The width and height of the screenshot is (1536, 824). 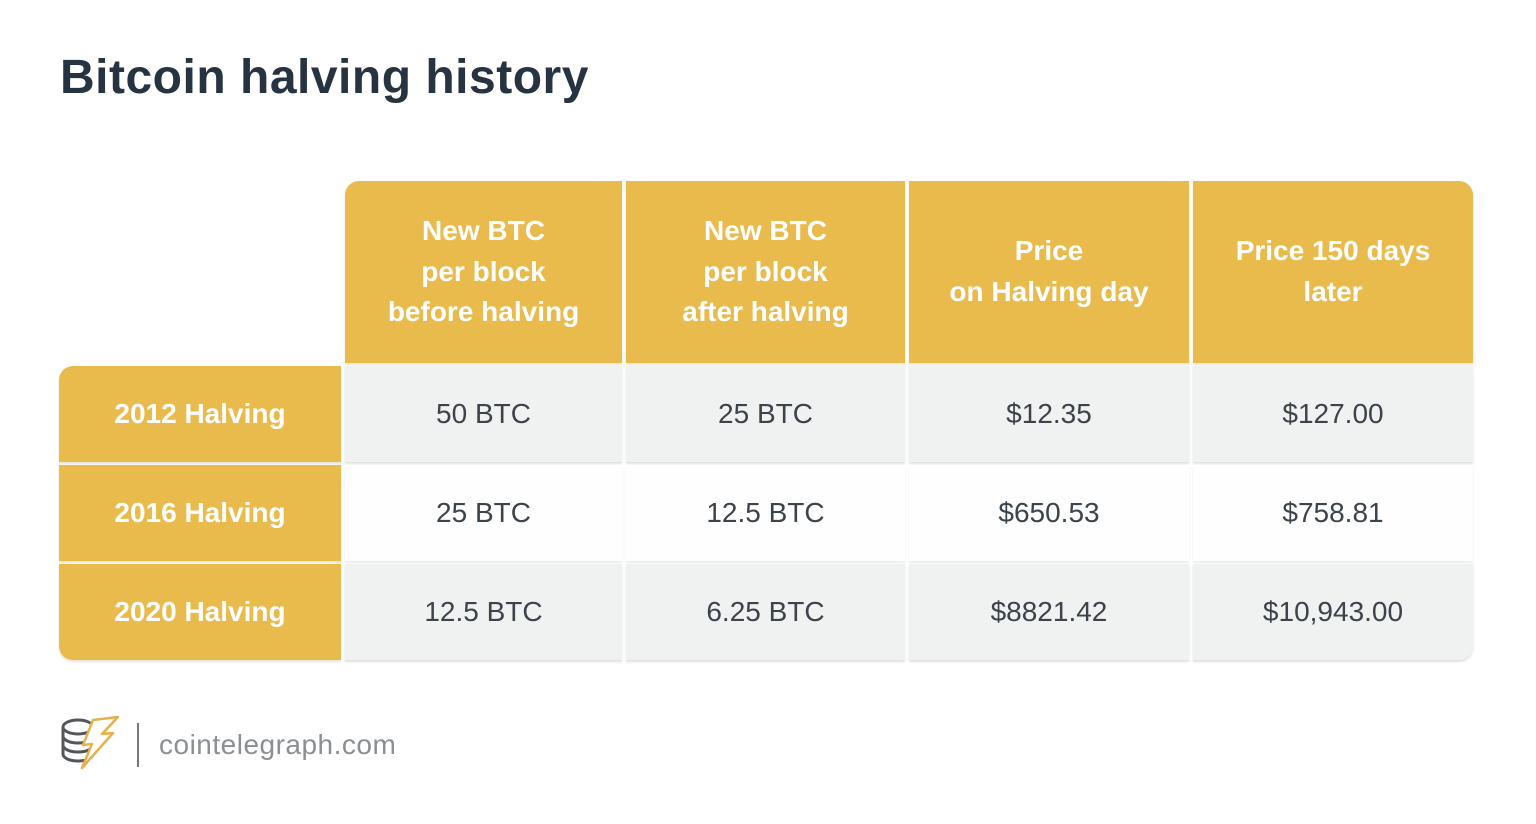 I want to click on table-cell-2012-price-halving: $12.35, so click(x=1049, y=414).